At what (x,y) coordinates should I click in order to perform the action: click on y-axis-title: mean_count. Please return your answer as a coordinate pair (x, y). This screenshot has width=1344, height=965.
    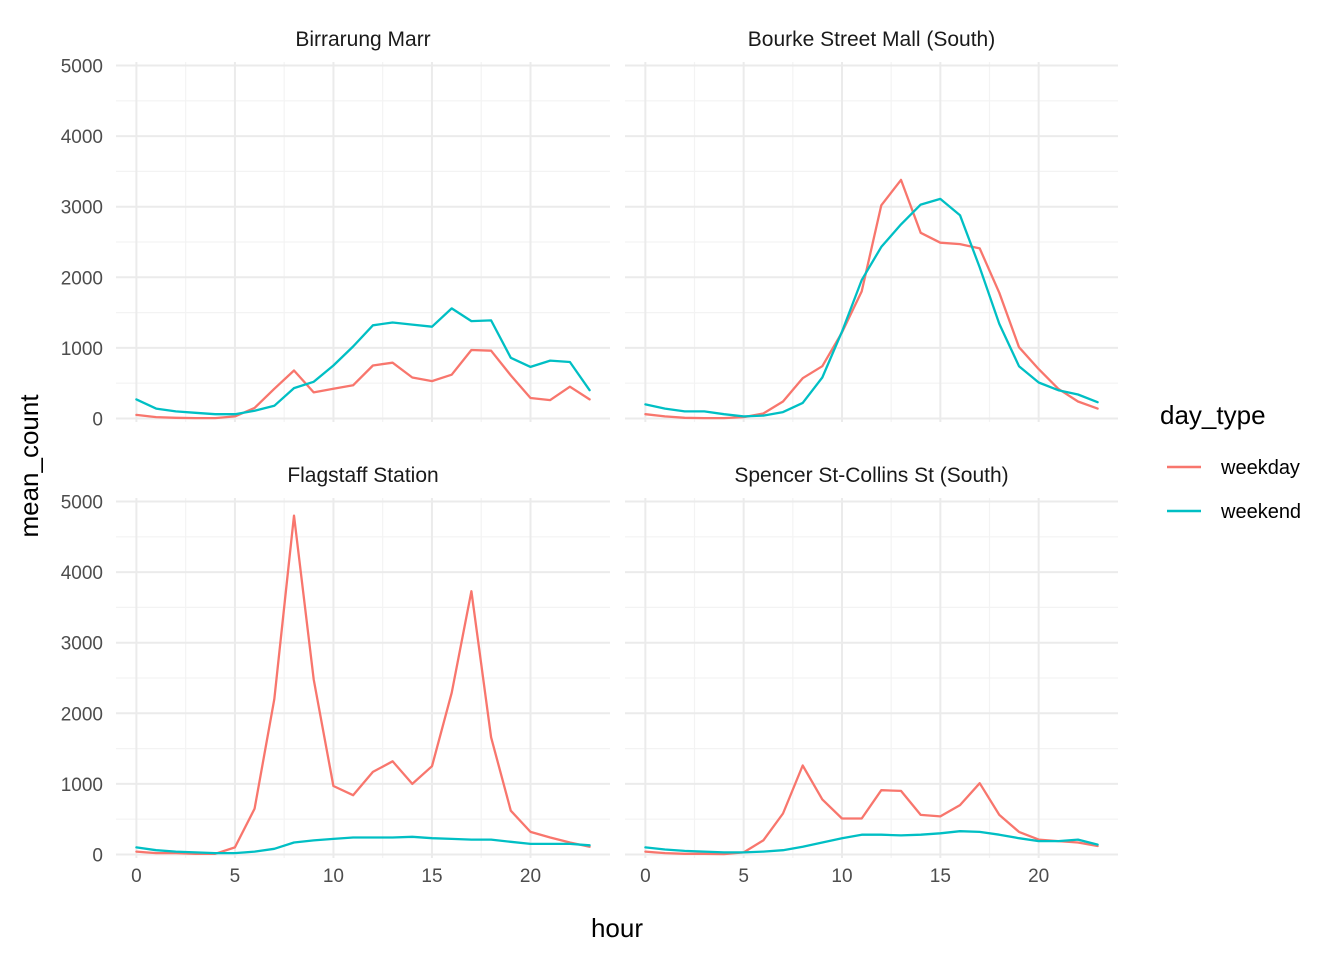
    Looking at the image, I should click on (29, 466).